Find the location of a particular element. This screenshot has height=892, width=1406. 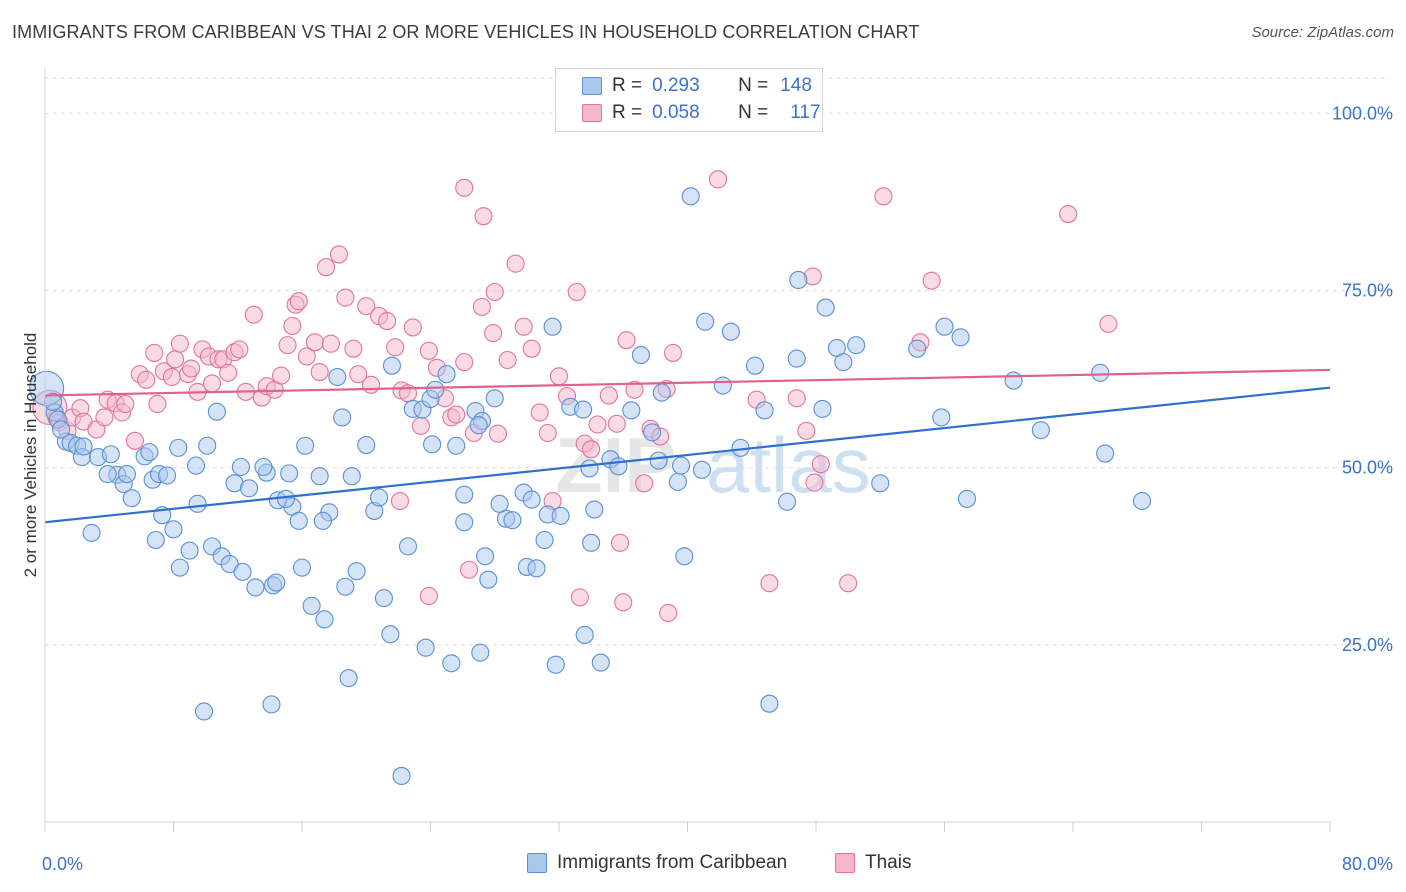

legend-r-label: R = is located at coordinates (627, 85).